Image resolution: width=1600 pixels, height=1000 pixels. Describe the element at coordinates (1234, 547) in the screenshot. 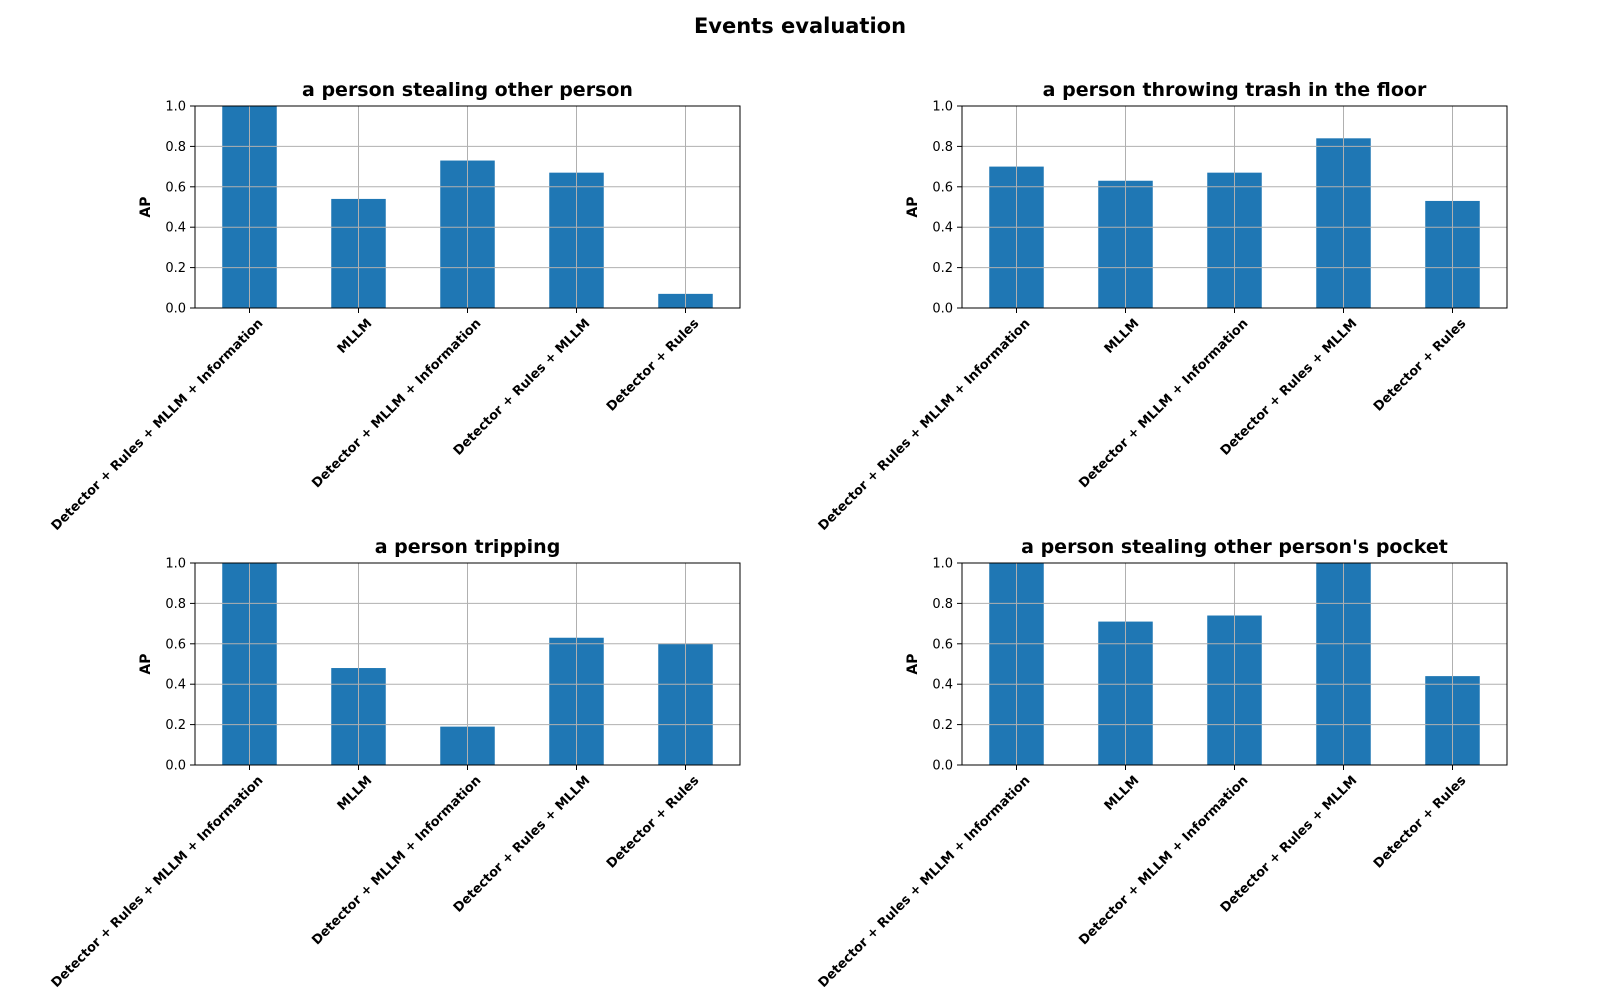

I see `chart-title: a person stealing other person's pocket` at that location.